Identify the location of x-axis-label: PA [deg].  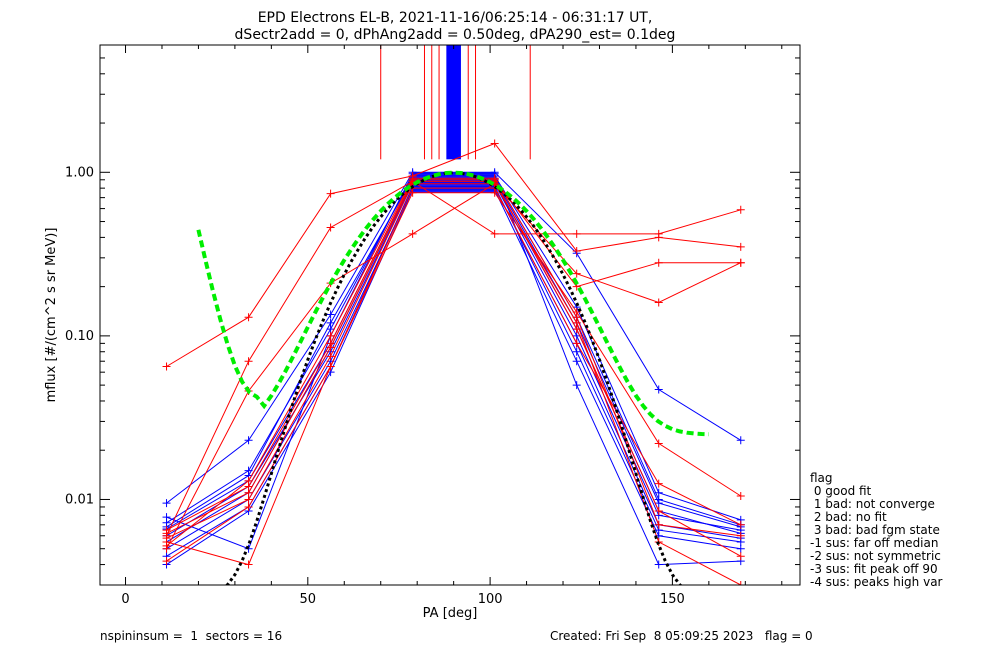
(450, 613).